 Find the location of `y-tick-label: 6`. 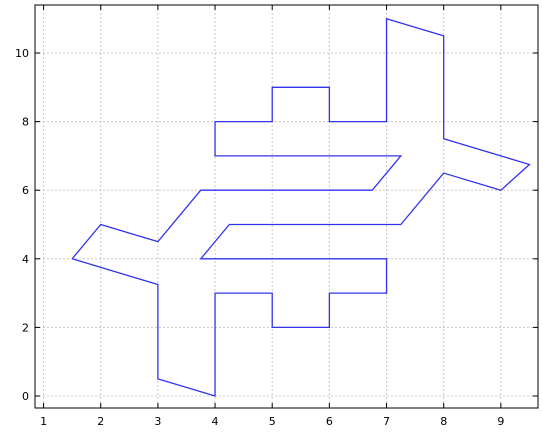

y-tick-label: 6 is located at coordinates (25, 190).